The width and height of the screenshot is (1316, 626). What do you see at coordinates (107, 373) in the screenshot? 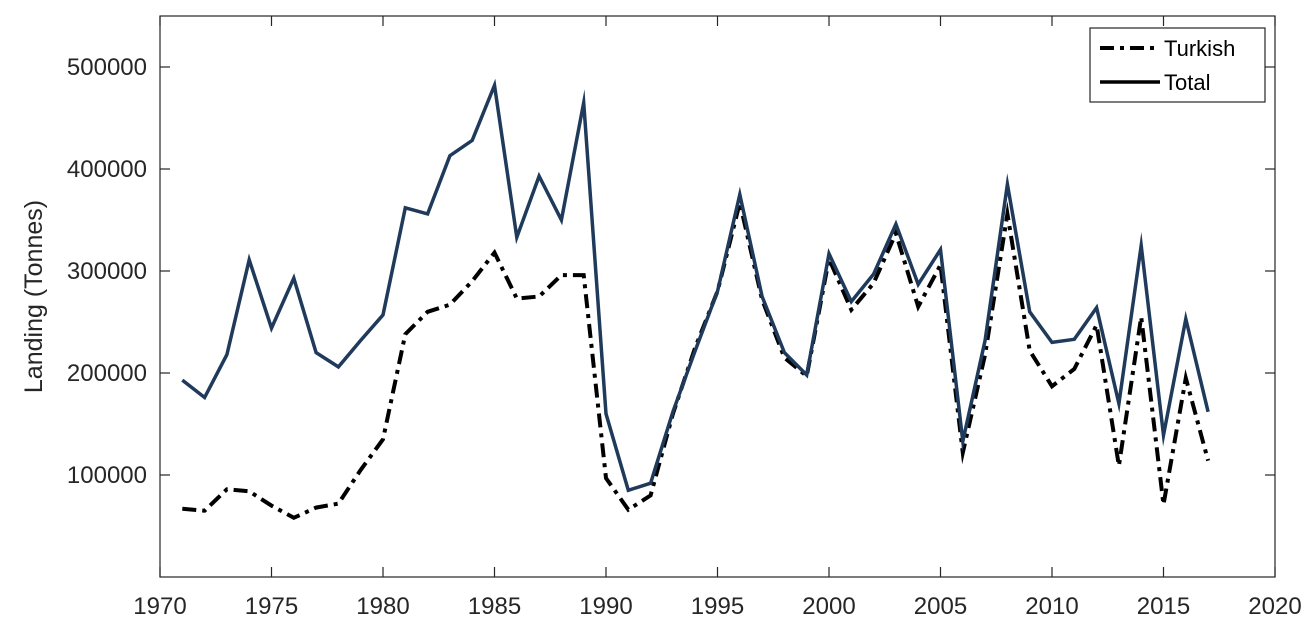
I see `y-tick-label: 200000` at bounding box center [107, 373].